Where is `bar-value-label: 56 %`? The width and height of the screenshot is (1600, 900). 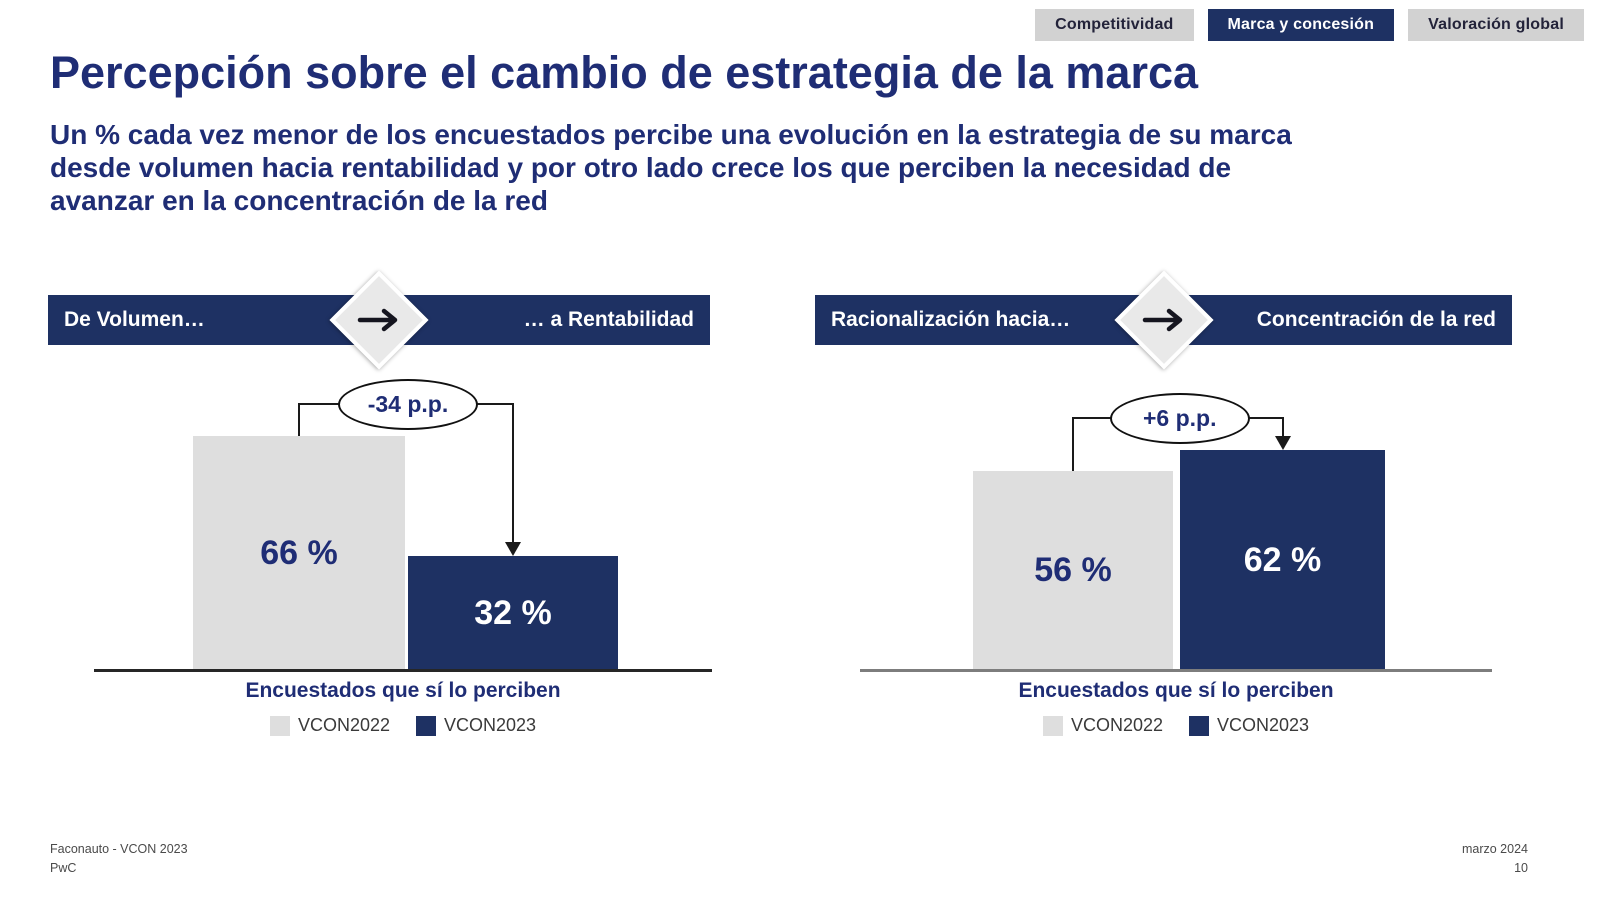 bar-value-label: 56 % is located at coordinates (1073, 570).